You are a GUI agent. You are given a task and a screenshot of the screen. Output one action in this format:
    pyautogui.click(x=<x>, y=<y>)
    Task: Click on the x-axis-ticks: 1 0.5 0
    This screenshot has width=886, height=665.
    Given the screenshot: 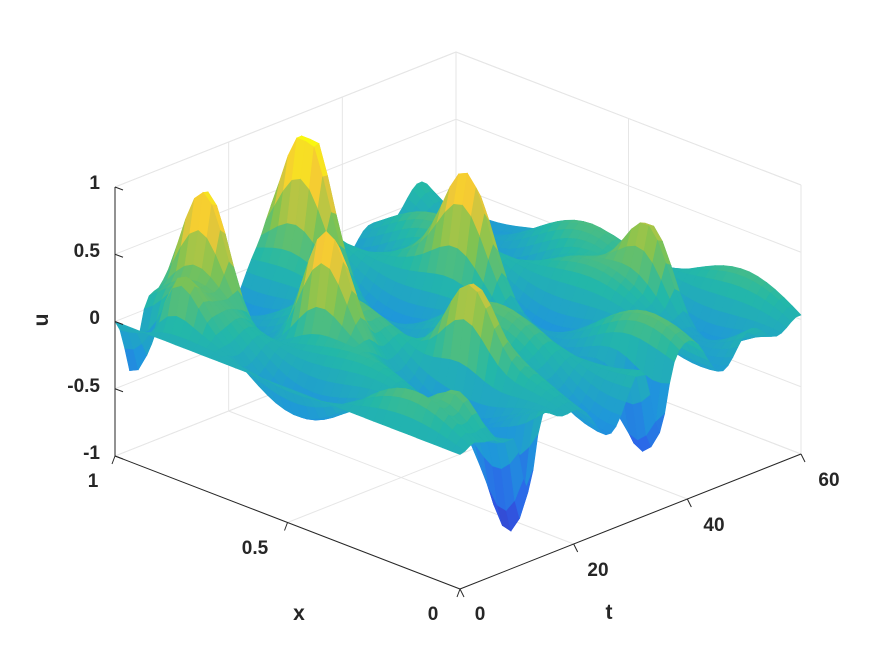 What is the action you would take?
    pyautogui.click(x=263, y=548)
    